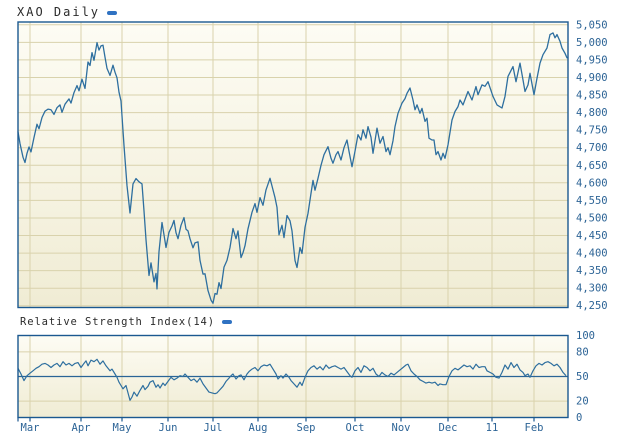 The height and width of the screenshot is (437, 637). I want to click on rsi-title-row: Relative Strength Index(14), so click(126, 322).